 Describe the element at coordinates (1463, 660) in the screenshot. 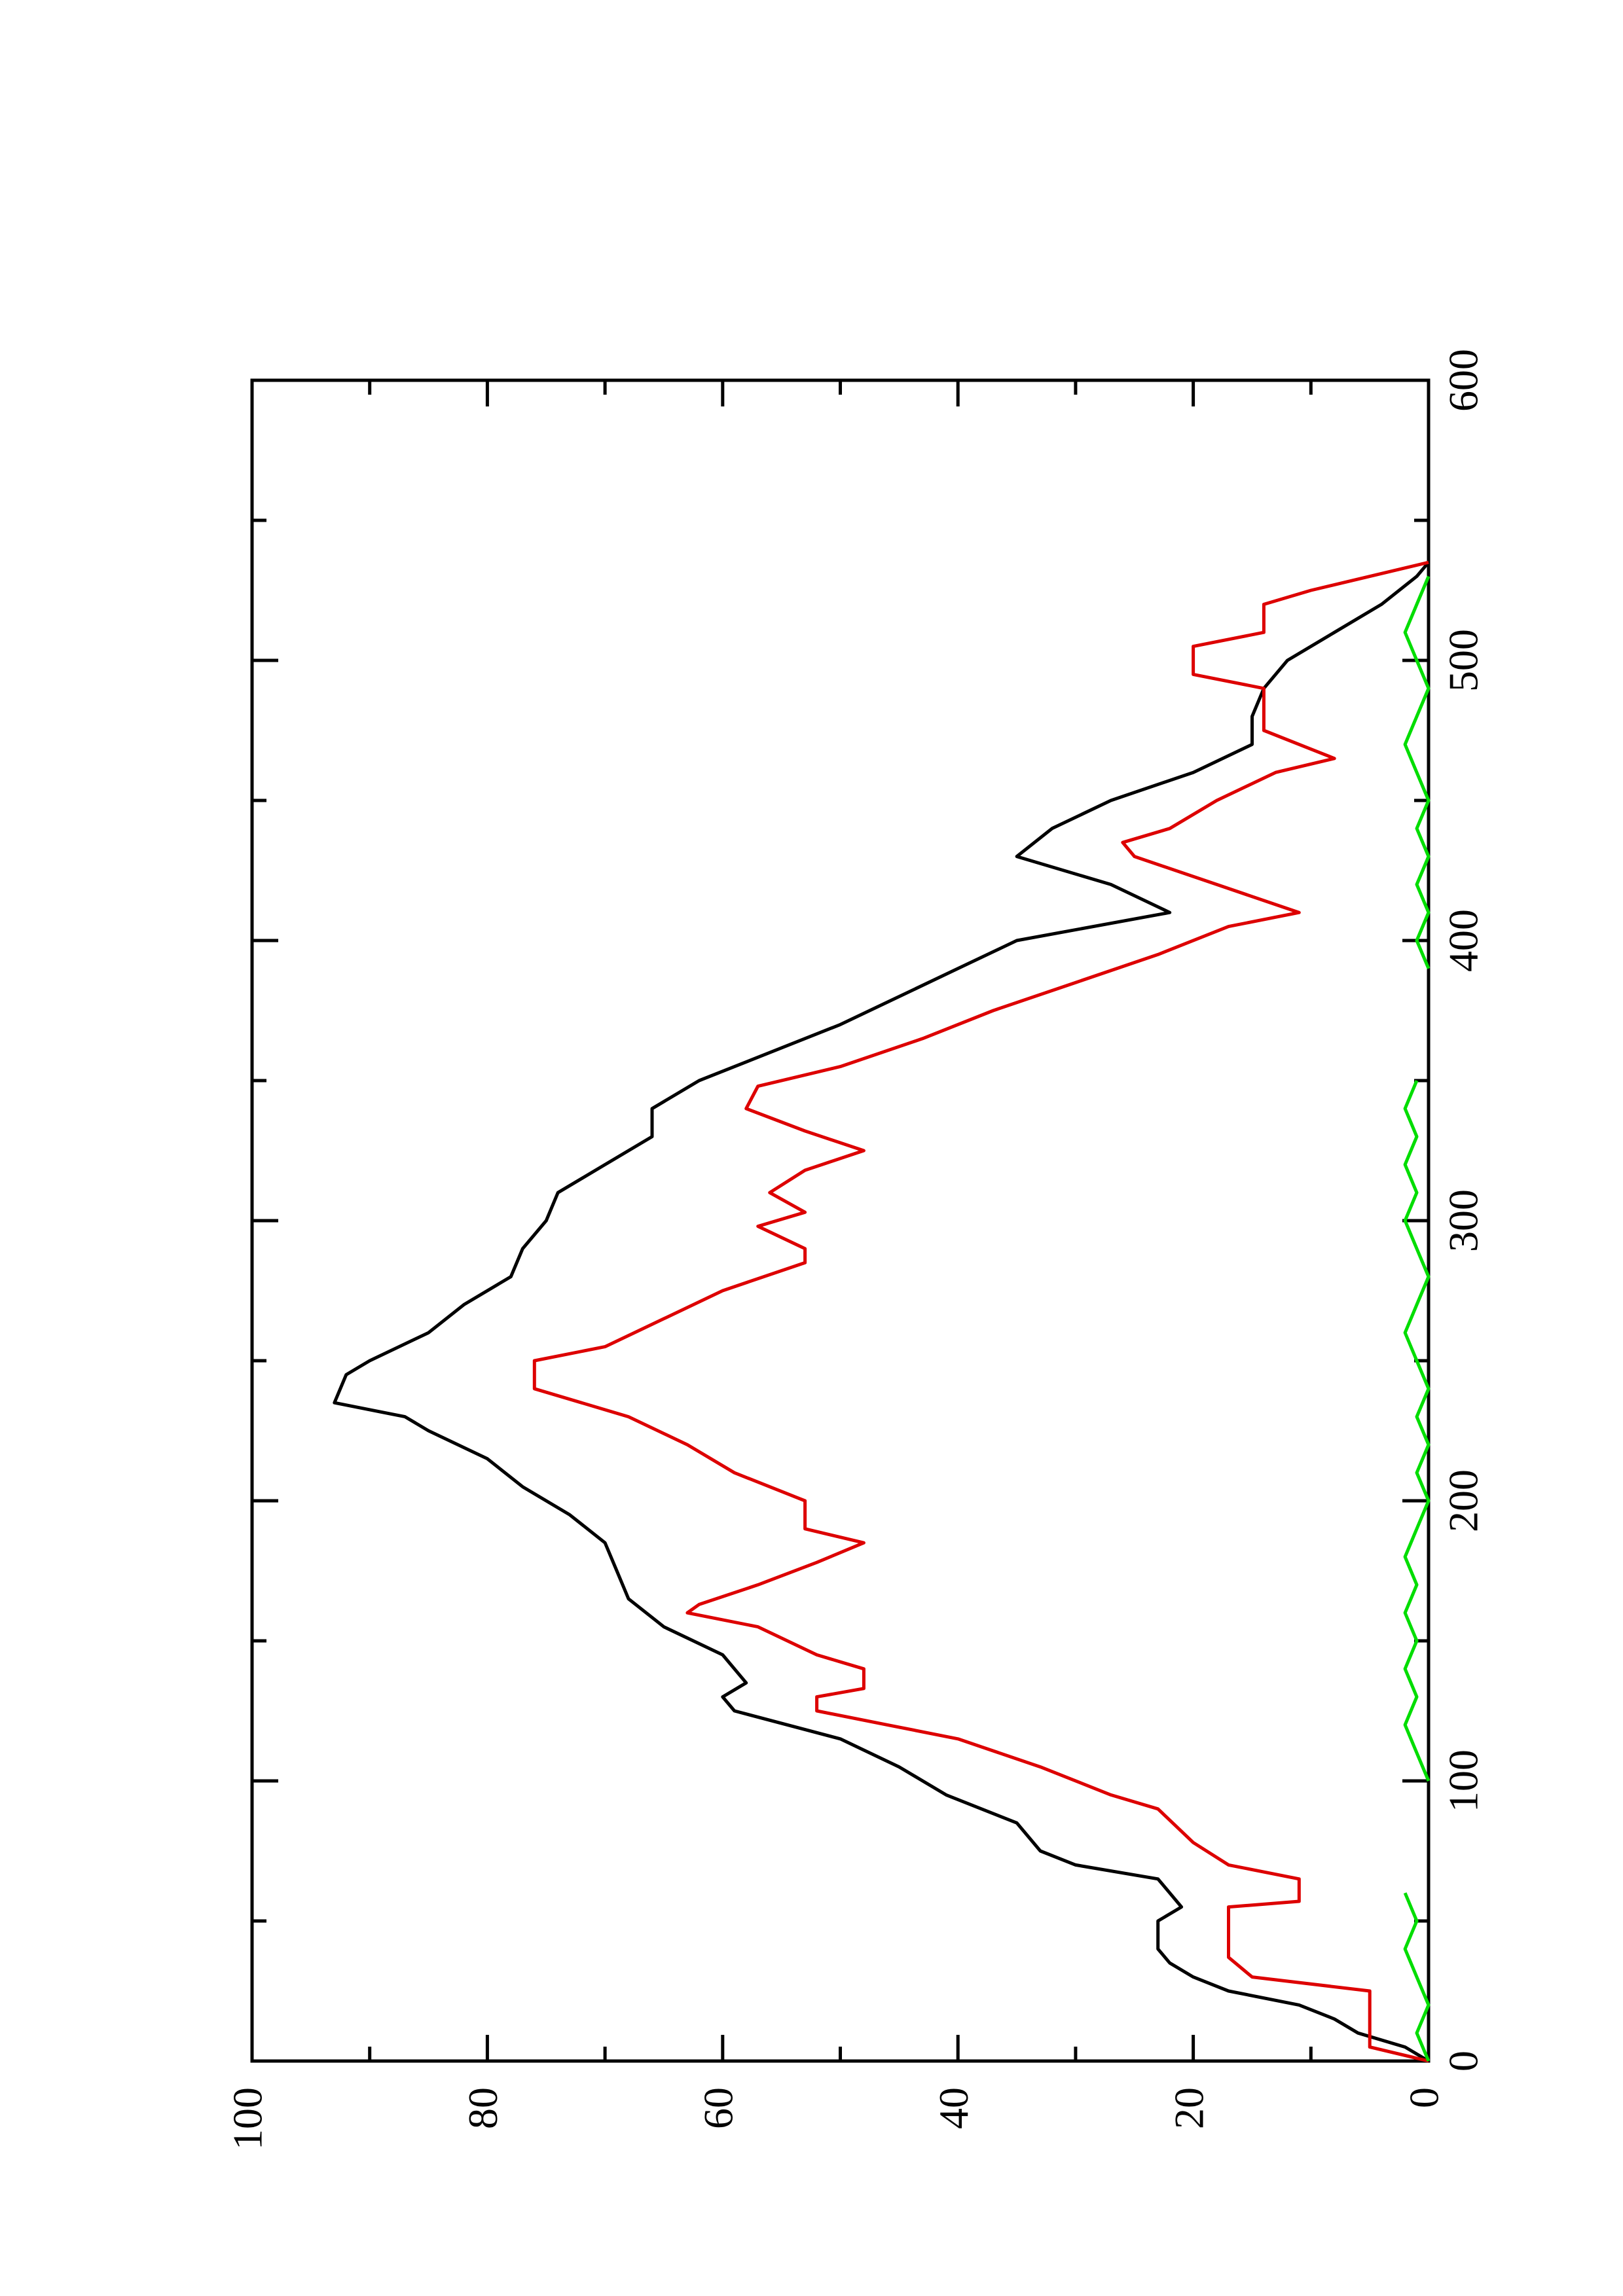

I see `x-tick-label: 500` at that location.